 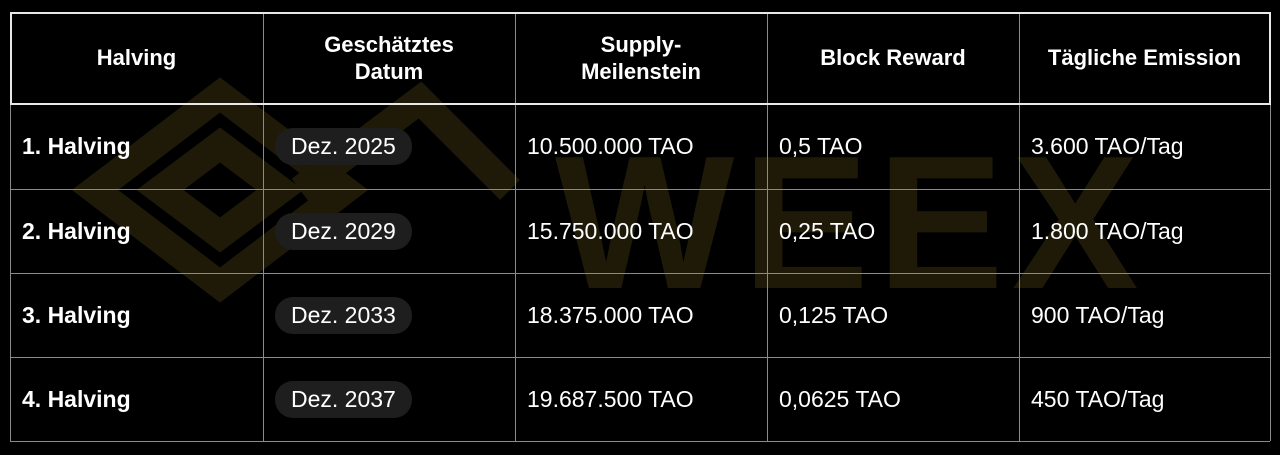 What do you see at coordinates (136, 146) in the screenshot?
I see `table-cell: 1. Halving` at bounding box center [136, 146].